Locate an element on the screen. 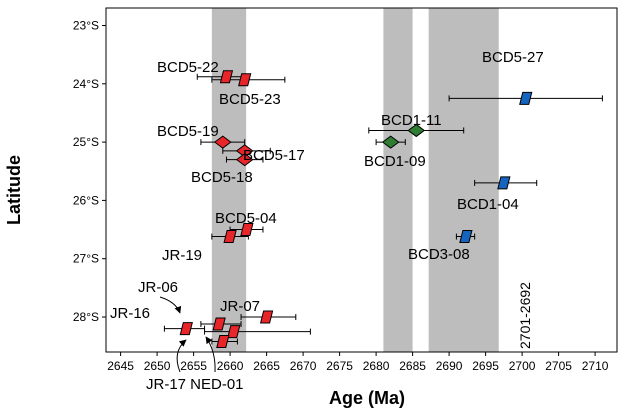 This screenshot has width=630, height=409. y-tick-label-24: 24°S is located at coordinates (86, 84).